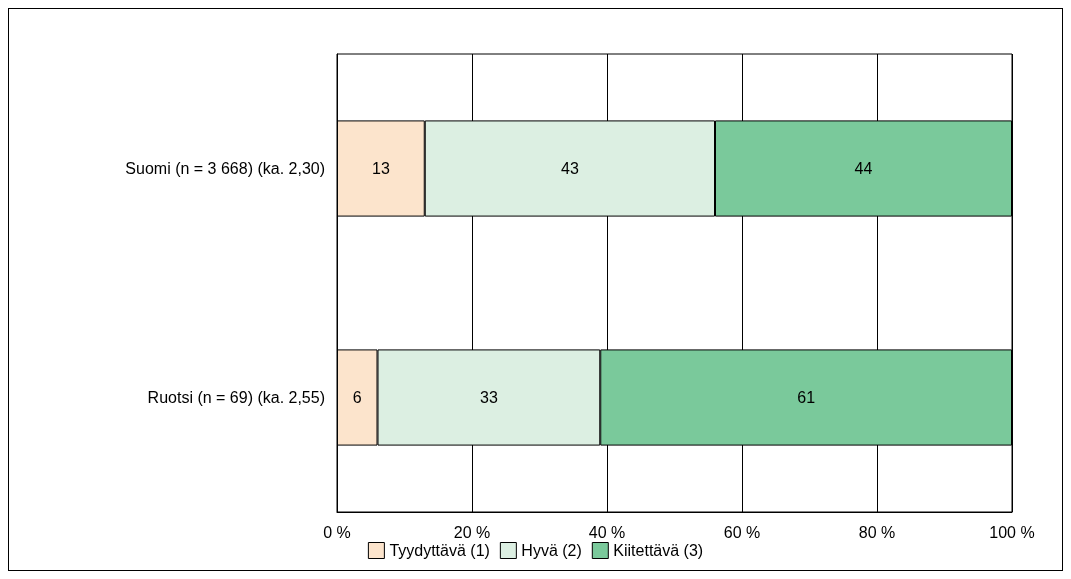  What do you see at coordinates (806, 397) in the screenshot?
I see `data-label: 61` at bounding box center [806, 397].